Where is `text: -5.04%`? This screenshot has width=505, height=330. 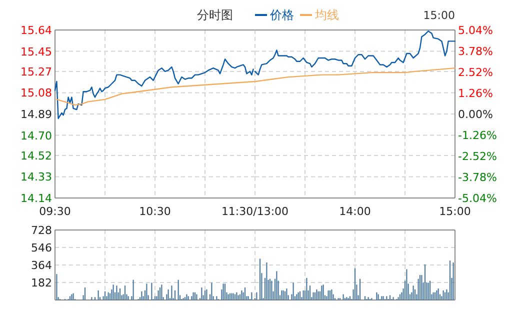
text: -5.04% is located at coordinates (477, 198).